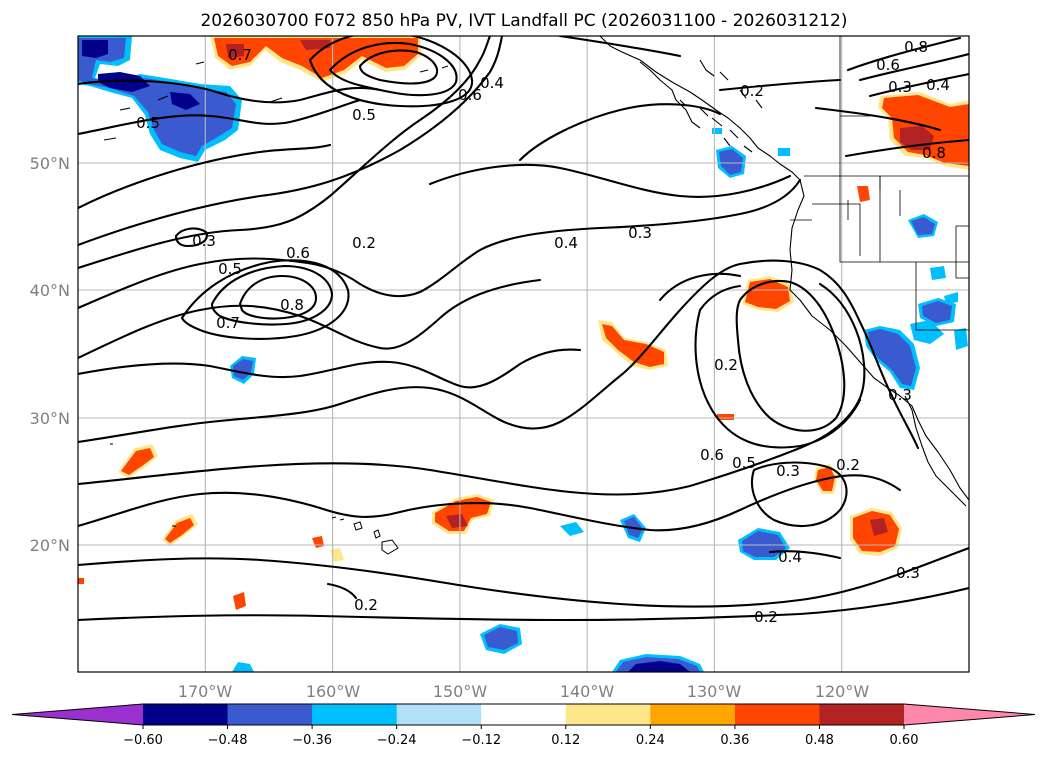 Image resolution: width=1047 pixels, height=769 pixels. What do you see at coordinates (587, 691) in the screenshot?
I see `x-tick-label: 140°W` at bounding box center [587, 691].